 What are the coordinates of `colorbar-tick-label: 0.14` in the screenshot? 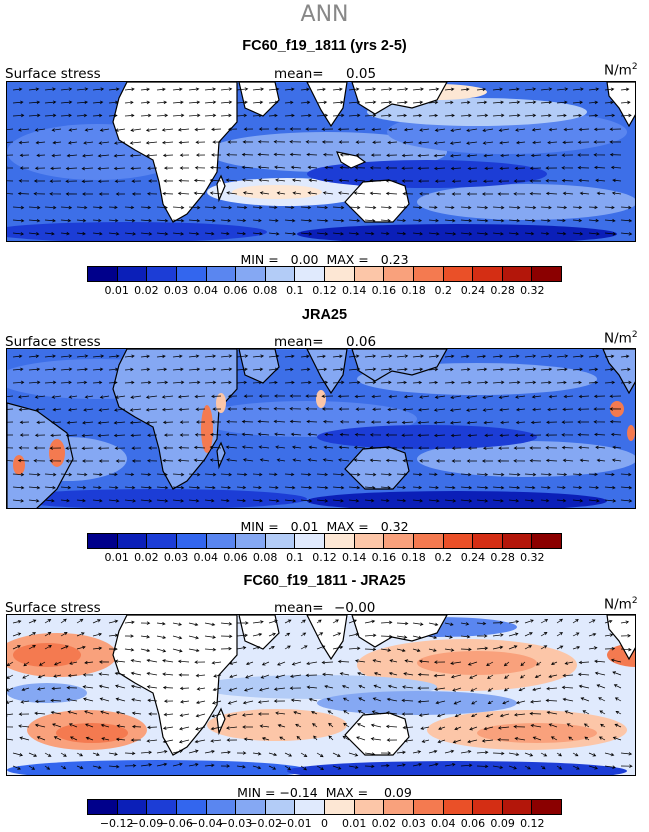 It's located at (354, 290).